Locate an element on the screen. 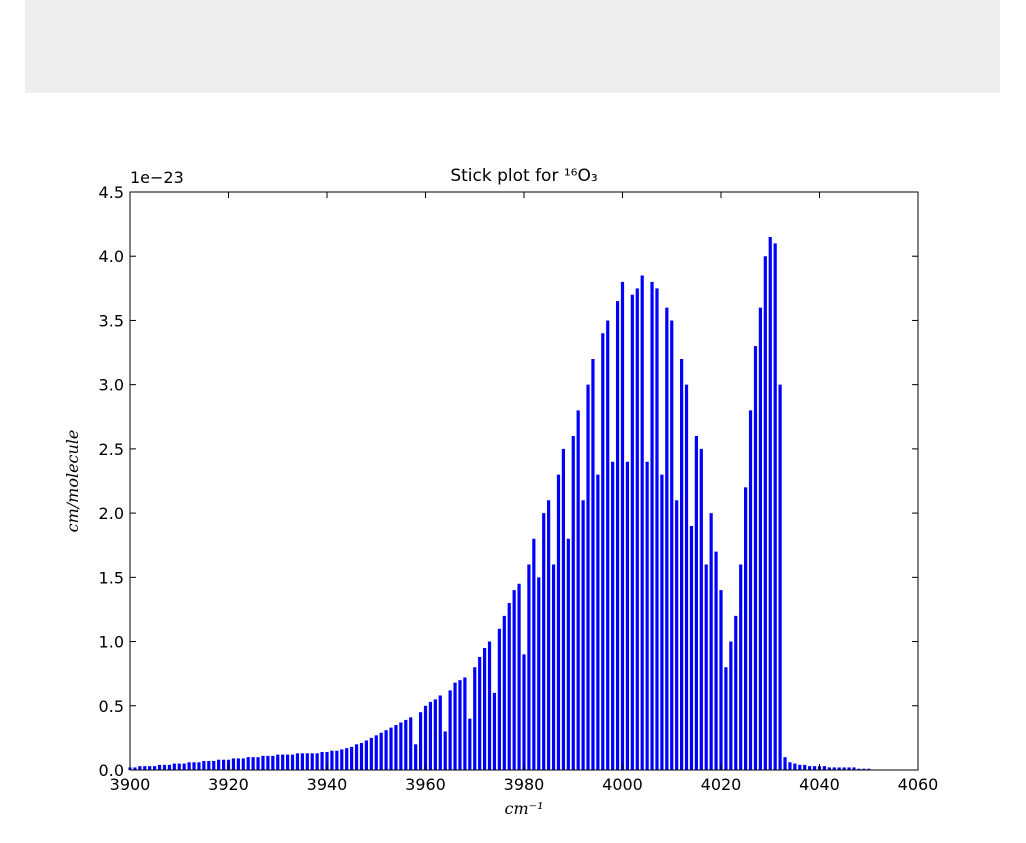  x-tick-label: 4020 is located at coordinates (721, 784).